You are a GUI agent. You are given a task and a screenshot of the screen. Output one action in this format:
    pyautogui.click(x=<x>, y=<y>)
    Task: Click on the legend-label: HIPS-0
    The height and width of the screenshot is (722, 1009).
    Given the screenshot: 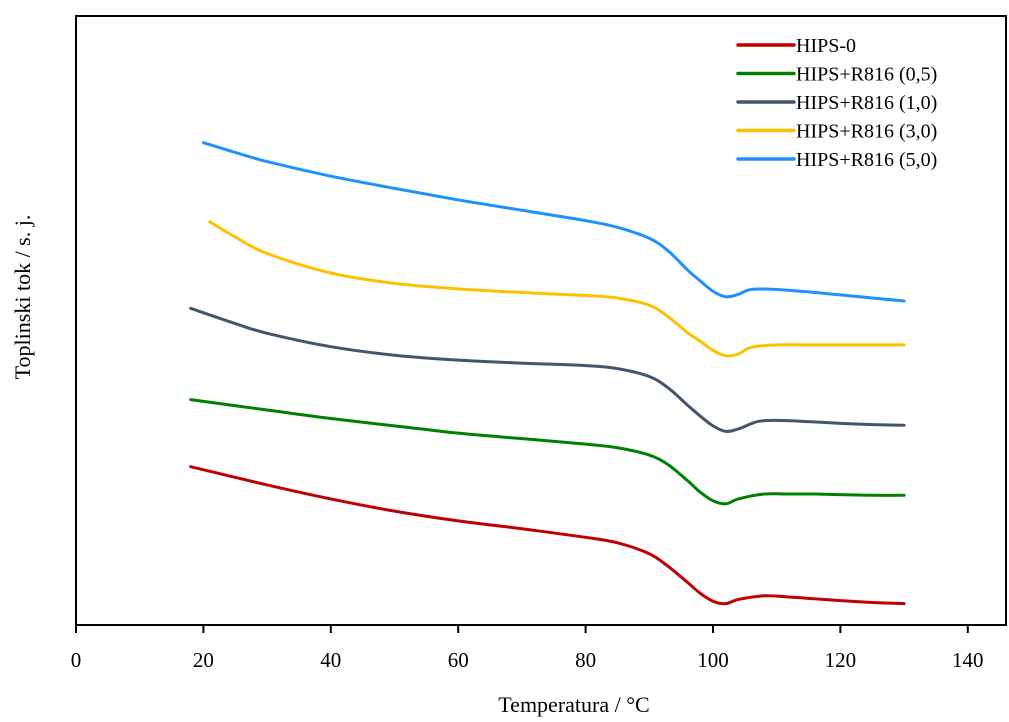 What is the action you would take?
    pyautogui.click(x=826, y=46)
    